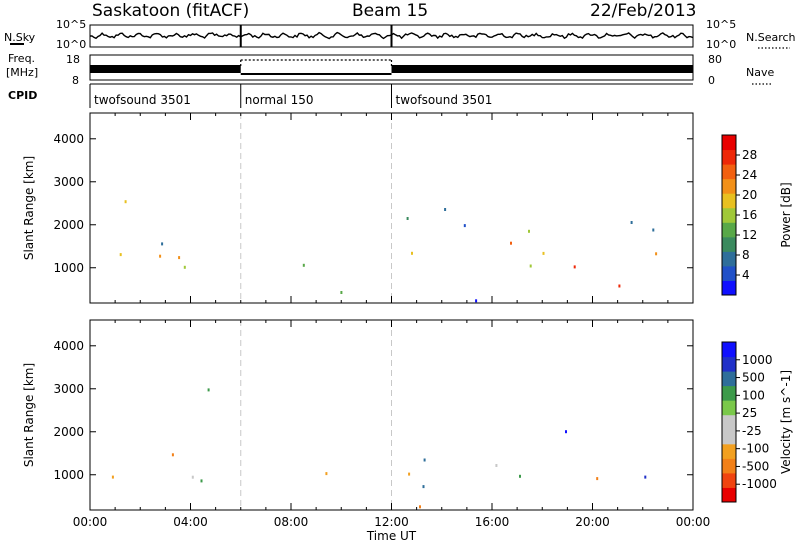 Image resolution: width=800 pixels, height=554 pixels. What do you see at coordinates (316, 74) in the screenshot?
I see `freq-band-low` at bounding box center [316, 74].